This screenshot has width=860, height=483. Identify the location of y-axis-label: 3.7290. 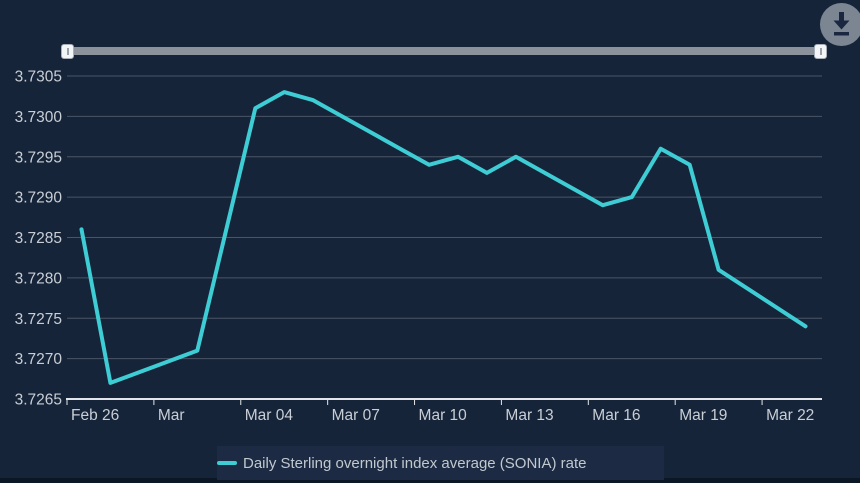
(39, 198).